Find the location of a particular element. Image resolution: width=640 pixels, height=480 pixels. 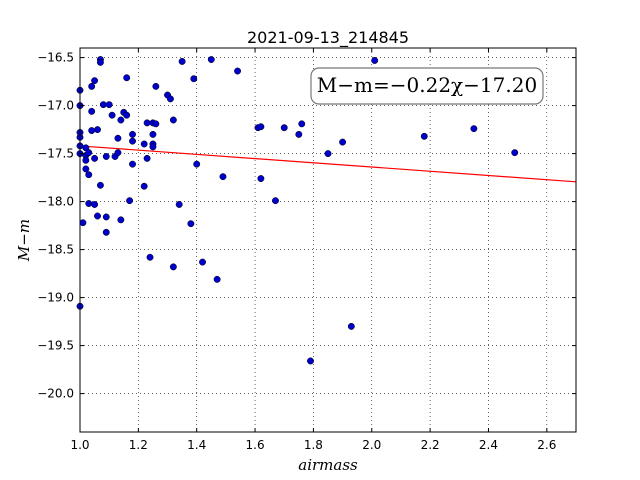

y-axis-label: M−m is located at coordinates (24, 240).